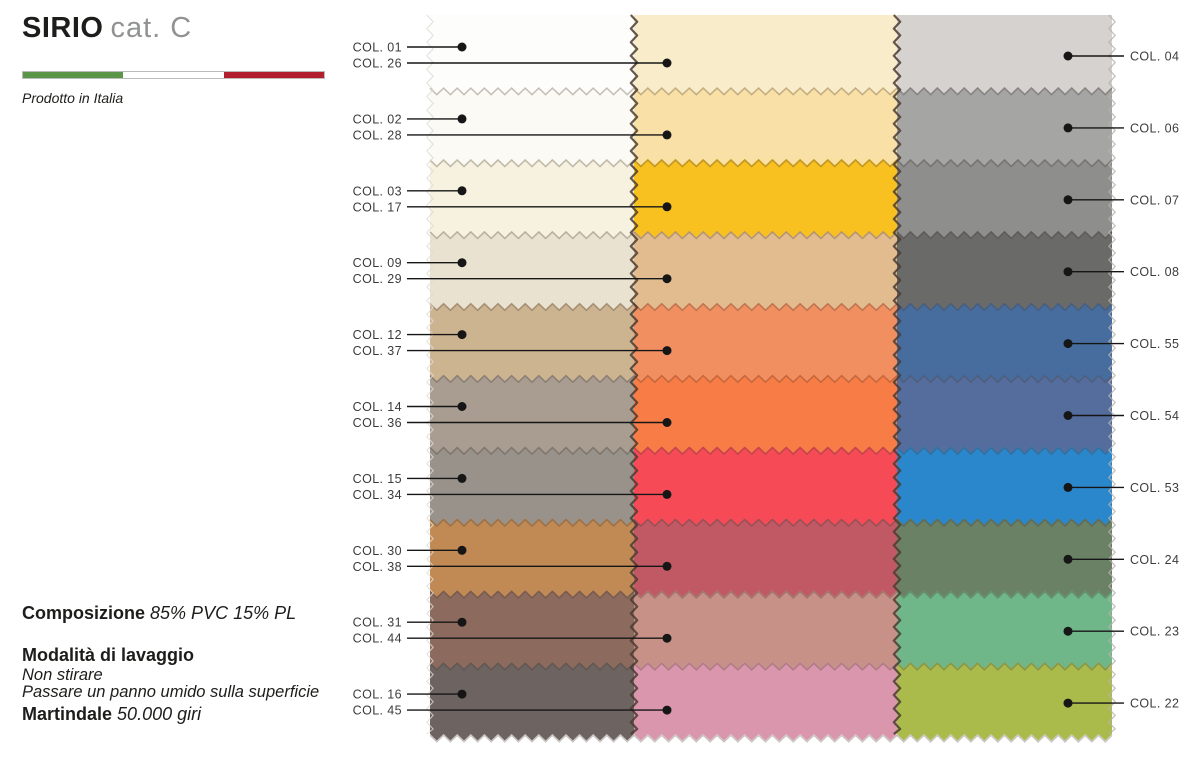  What do you see at coordinates (377, 119) in the screenshot?
I see `label-col-02: COL. 02` at bounding box center [377, 119].